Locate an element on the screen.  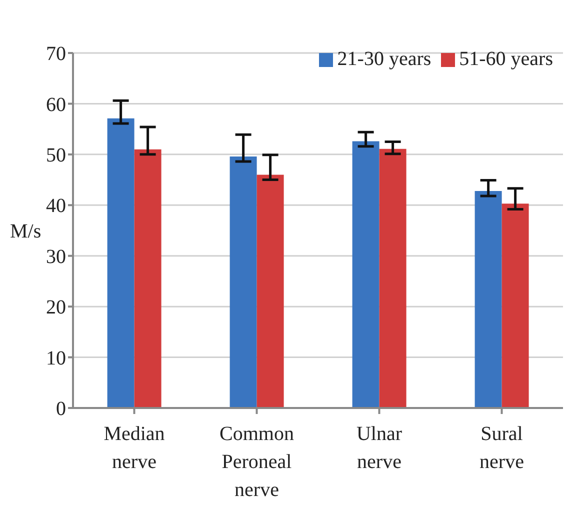
y-axis-title: M/s is located at coordinates (26, 231).